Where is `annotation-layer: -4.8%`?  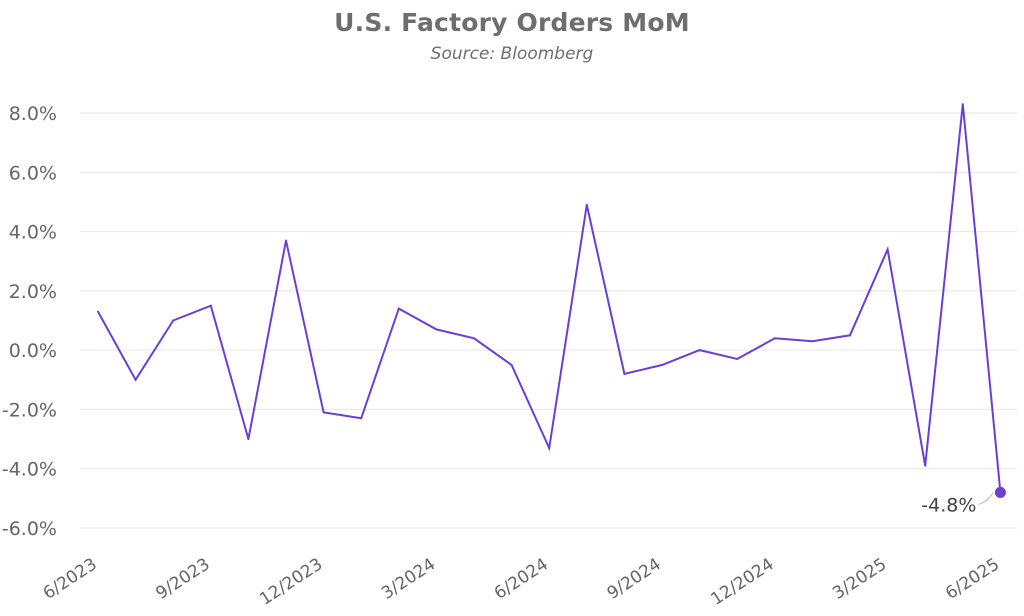
annotation-layer: -4.8% is located at coordinates (963, 501).